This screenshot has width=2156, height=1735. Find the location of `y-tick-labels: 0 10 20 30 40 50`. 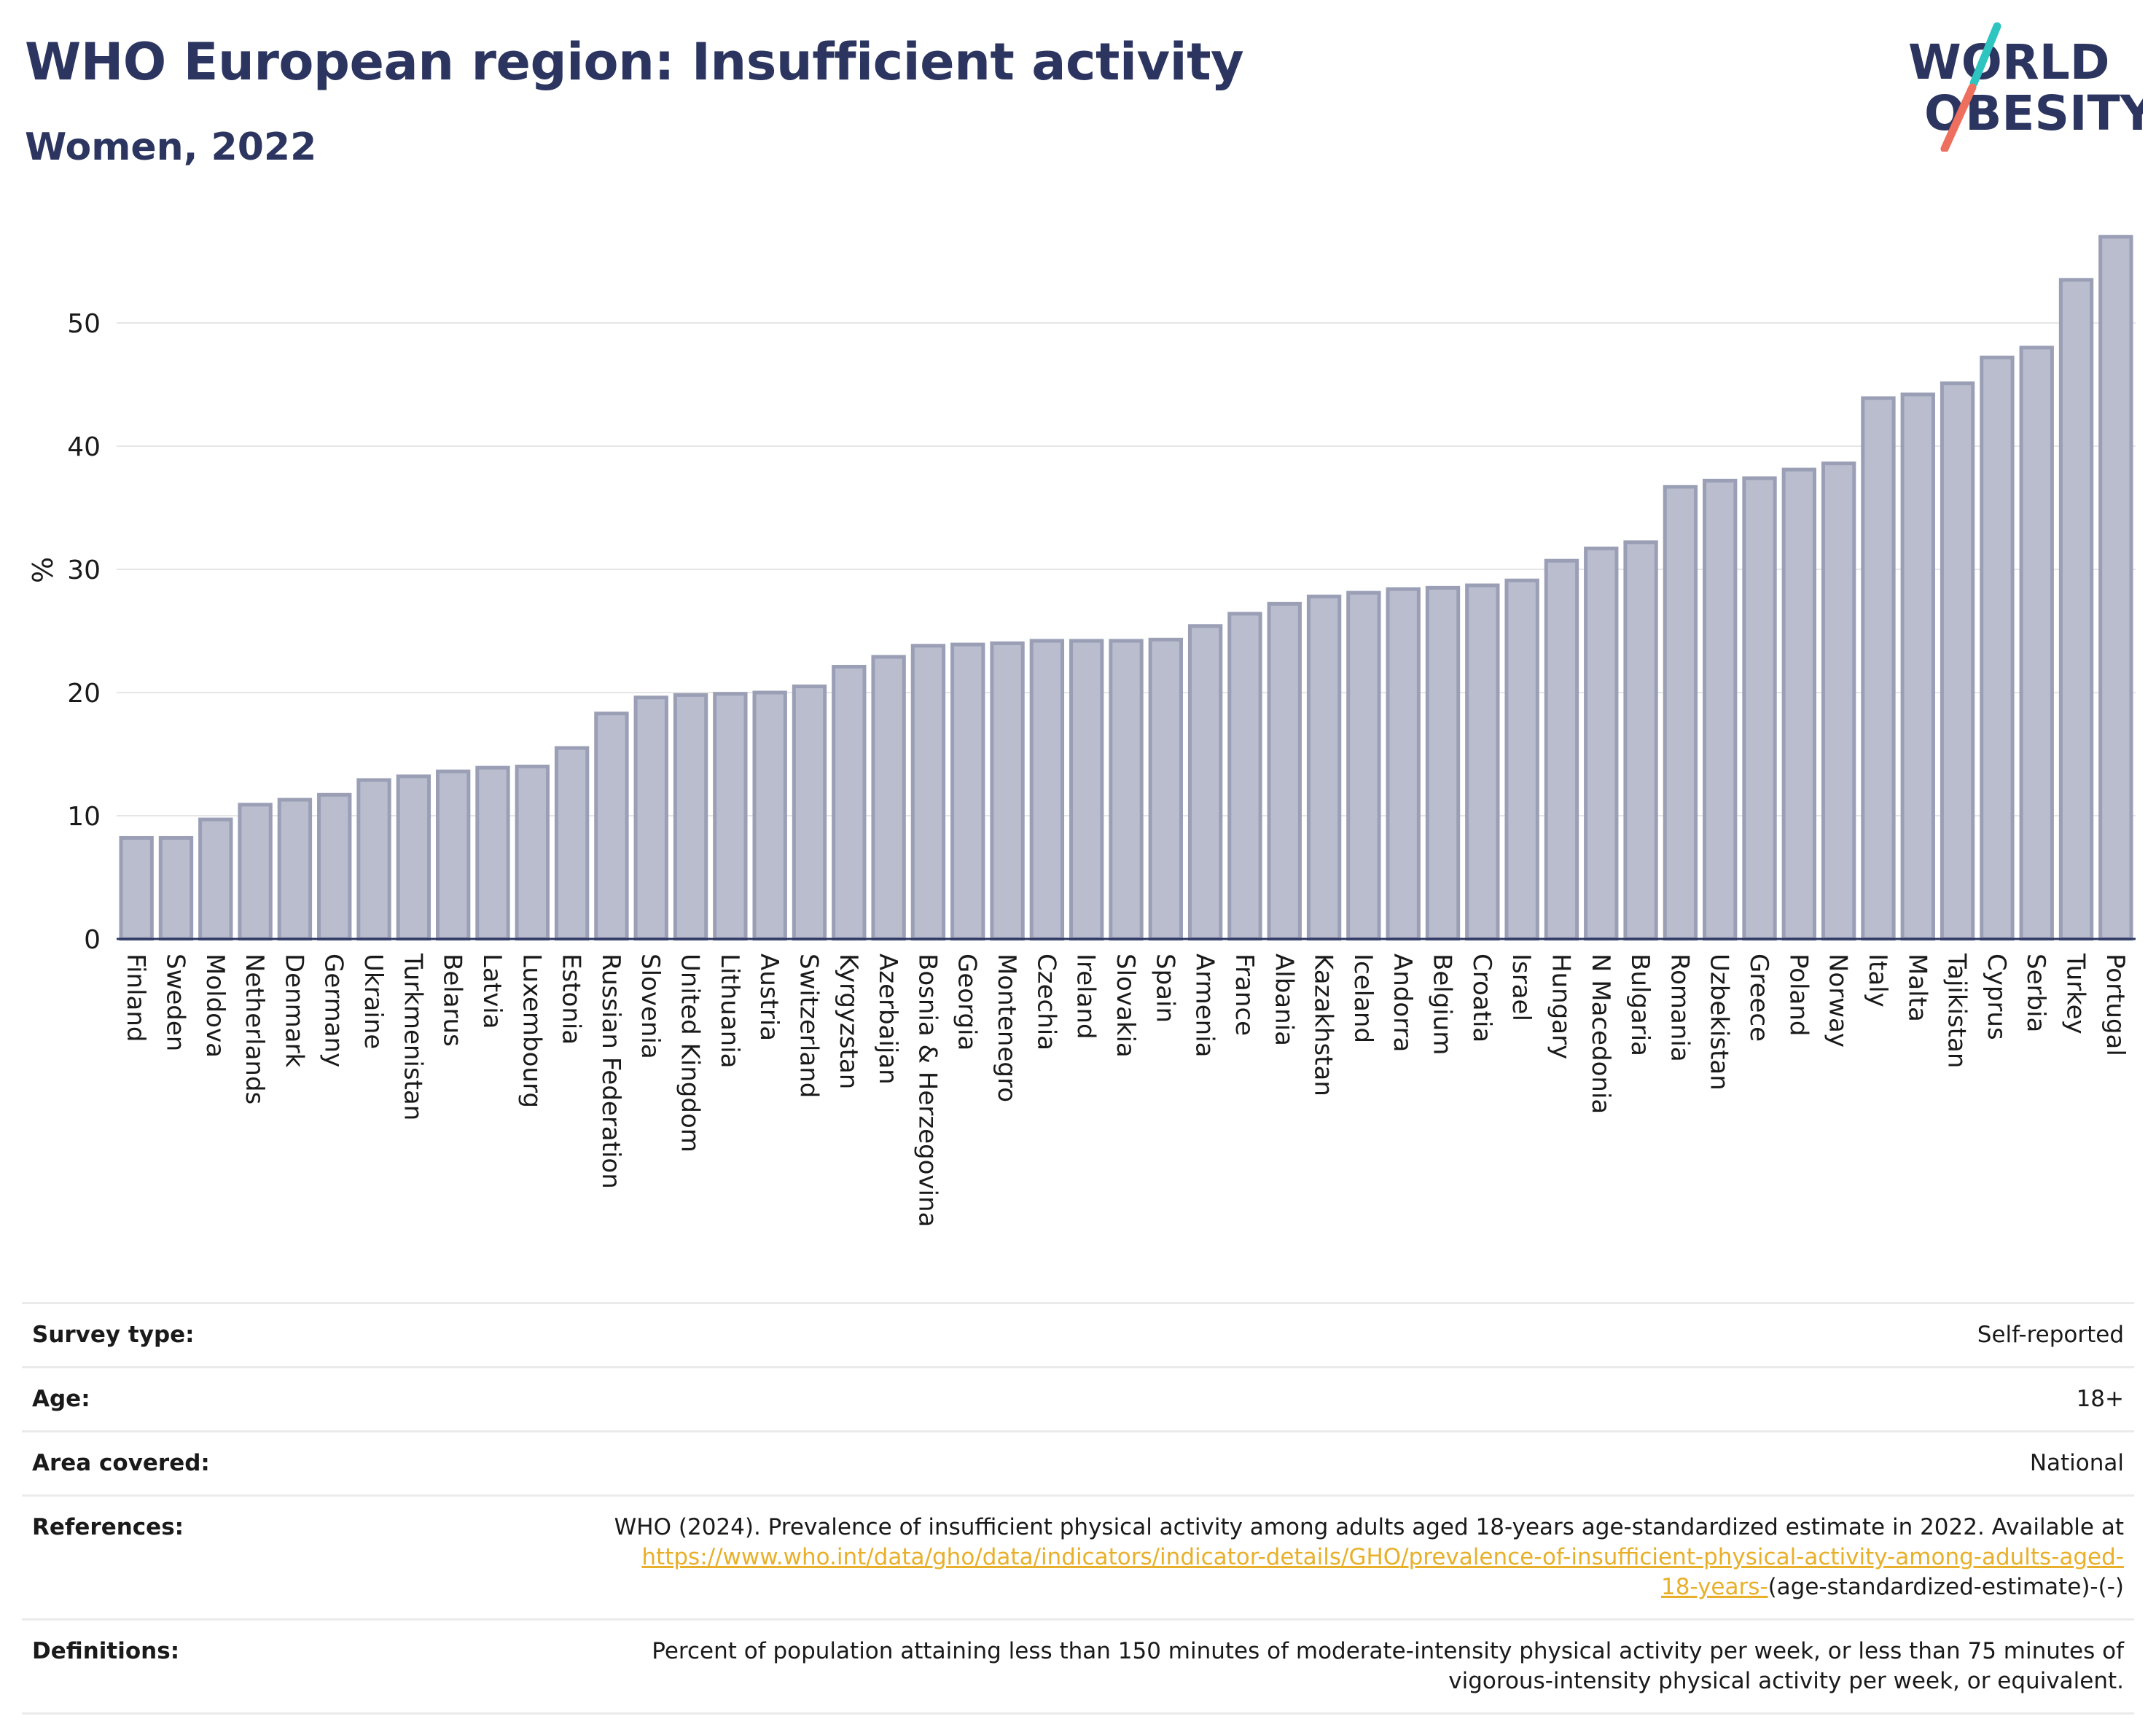

y-tick-labels: 0 10 20 30 40 50 is located at coordinates (84, 632).